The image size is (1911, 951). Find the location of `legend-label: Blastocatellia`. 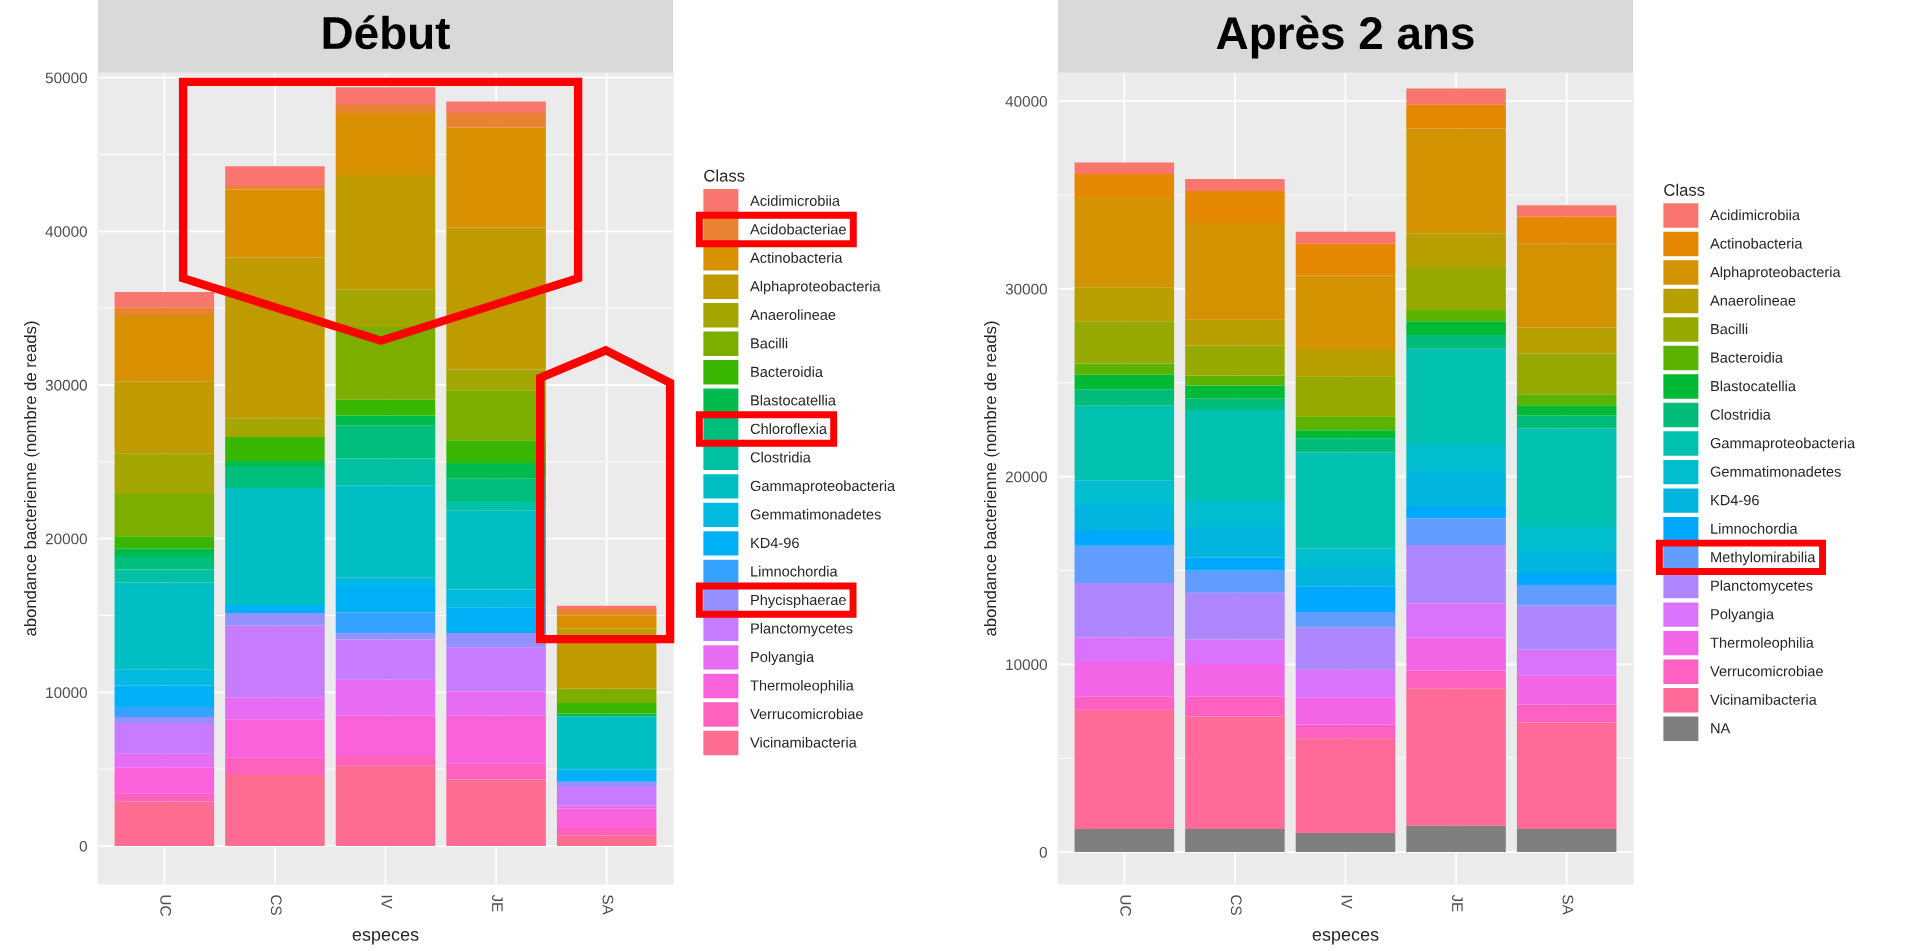

legend-label: Blastocatellia is located at coordinates (793, 400).